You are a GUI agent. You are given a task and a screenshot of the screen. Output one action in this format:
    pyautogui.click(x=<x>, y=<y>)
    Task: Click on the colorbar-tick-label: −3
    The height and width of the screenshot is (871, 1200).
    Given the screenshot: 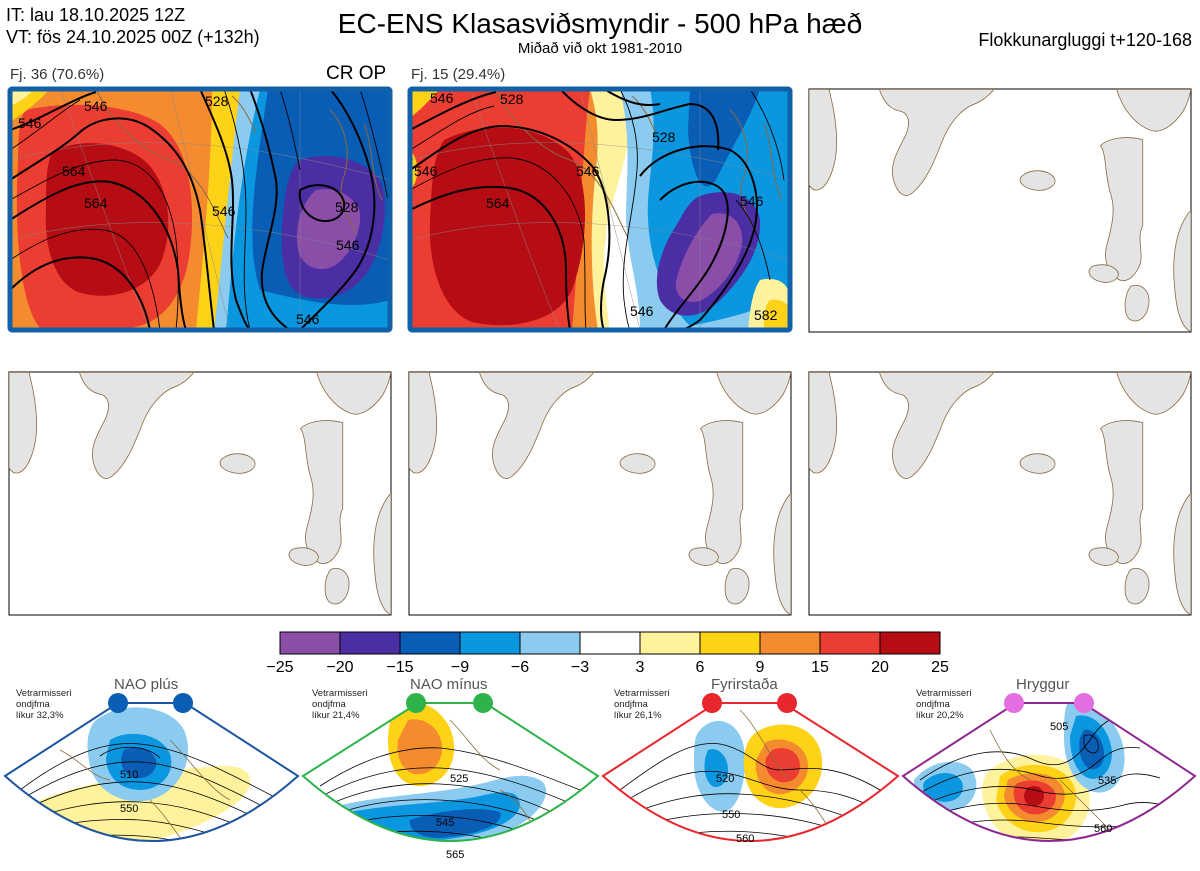 What is the action you would take?
    pyautogui.click(x=580, y=667)
    